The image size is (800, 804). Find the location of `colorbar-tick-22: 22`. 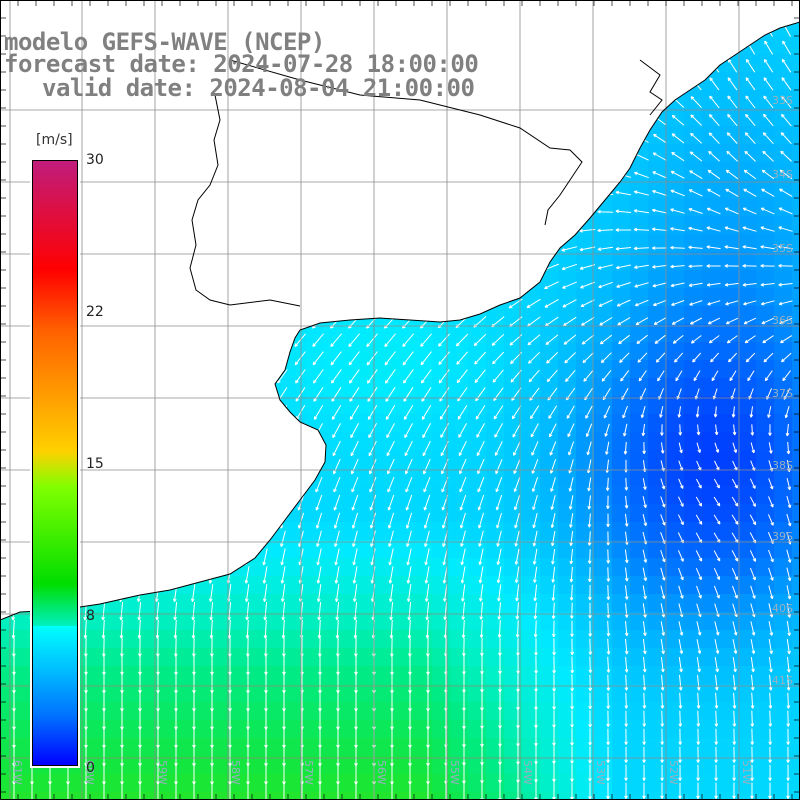

colorbar-tick-22: 22 is located at coordinates (95, 312).